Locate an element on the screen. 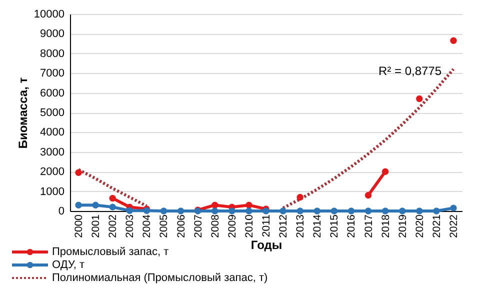 This screenshot has width=489, height=296. x-tick-label: 2008 is located at coordinates (215, 226).